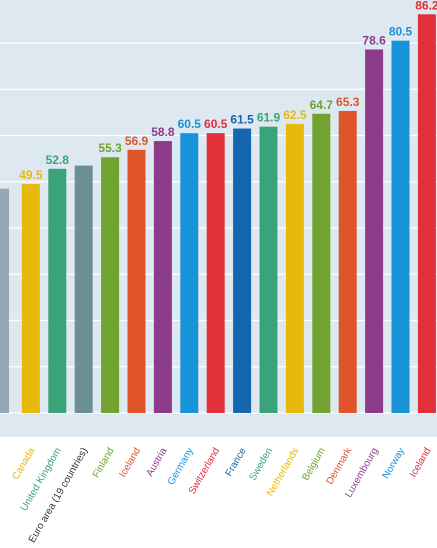 This screenshot has height=548, width=437. What do you see at coordinates (426, 6) in the screenshot?
I see `value-label: 86.2` at bounding box center [426, 6].